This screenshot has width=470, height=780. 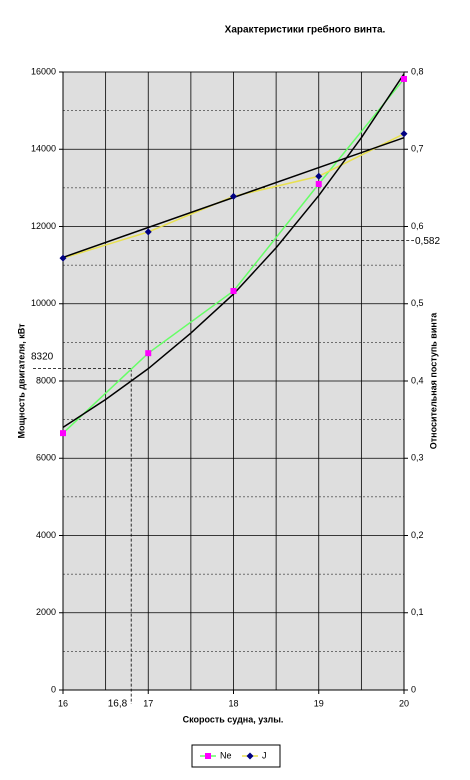 What do you see at coordinates (319, 703) in the screenshot?
I see `x-tick-label: 19` at bounding box center [319, 703].